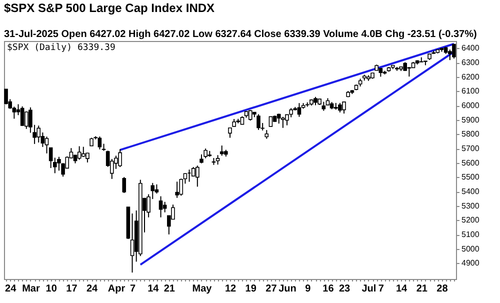  I want to click on x-tick-label: Apr, so click(117, 289).